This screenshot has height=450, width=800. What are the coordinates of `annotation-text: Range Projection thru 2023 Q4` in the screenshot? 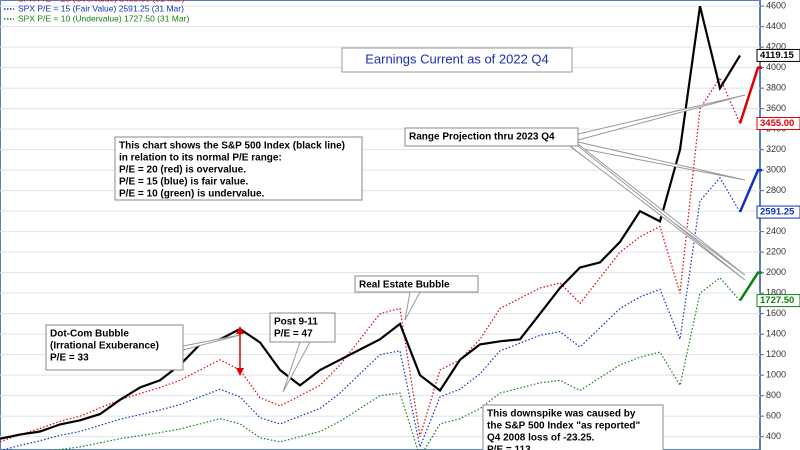 It's located at (482, 137).